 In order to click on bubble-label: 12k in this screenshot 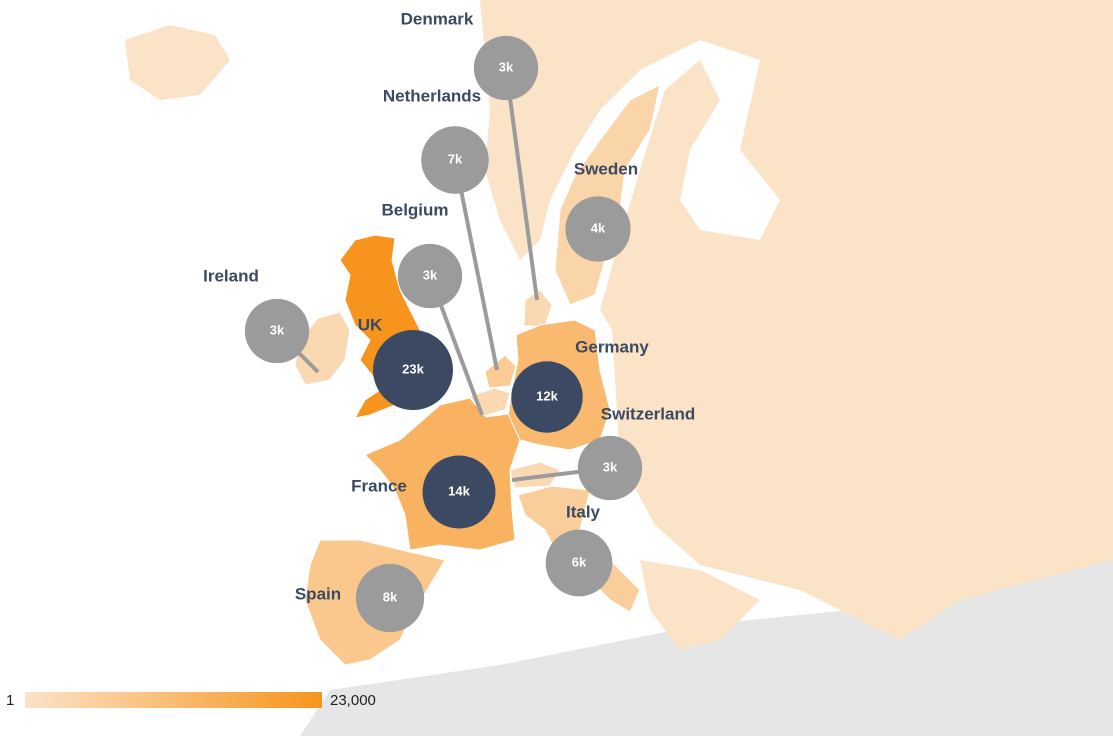, I will do `click(547, 395)`.